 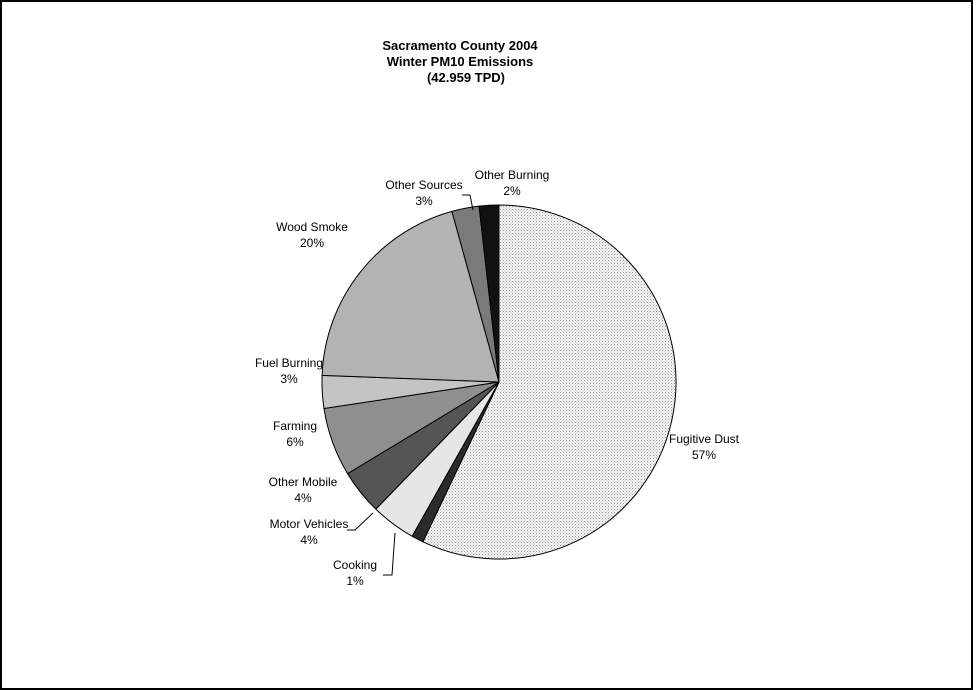 I want to click on slice-label-name: Fugitive Dust, so click(x=704, y=439).